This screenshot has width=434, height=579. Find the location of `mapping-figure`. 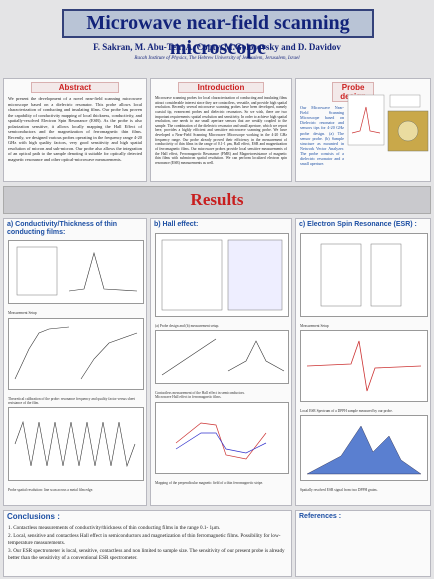

mapping-figure is located at coordinates (222, 437).